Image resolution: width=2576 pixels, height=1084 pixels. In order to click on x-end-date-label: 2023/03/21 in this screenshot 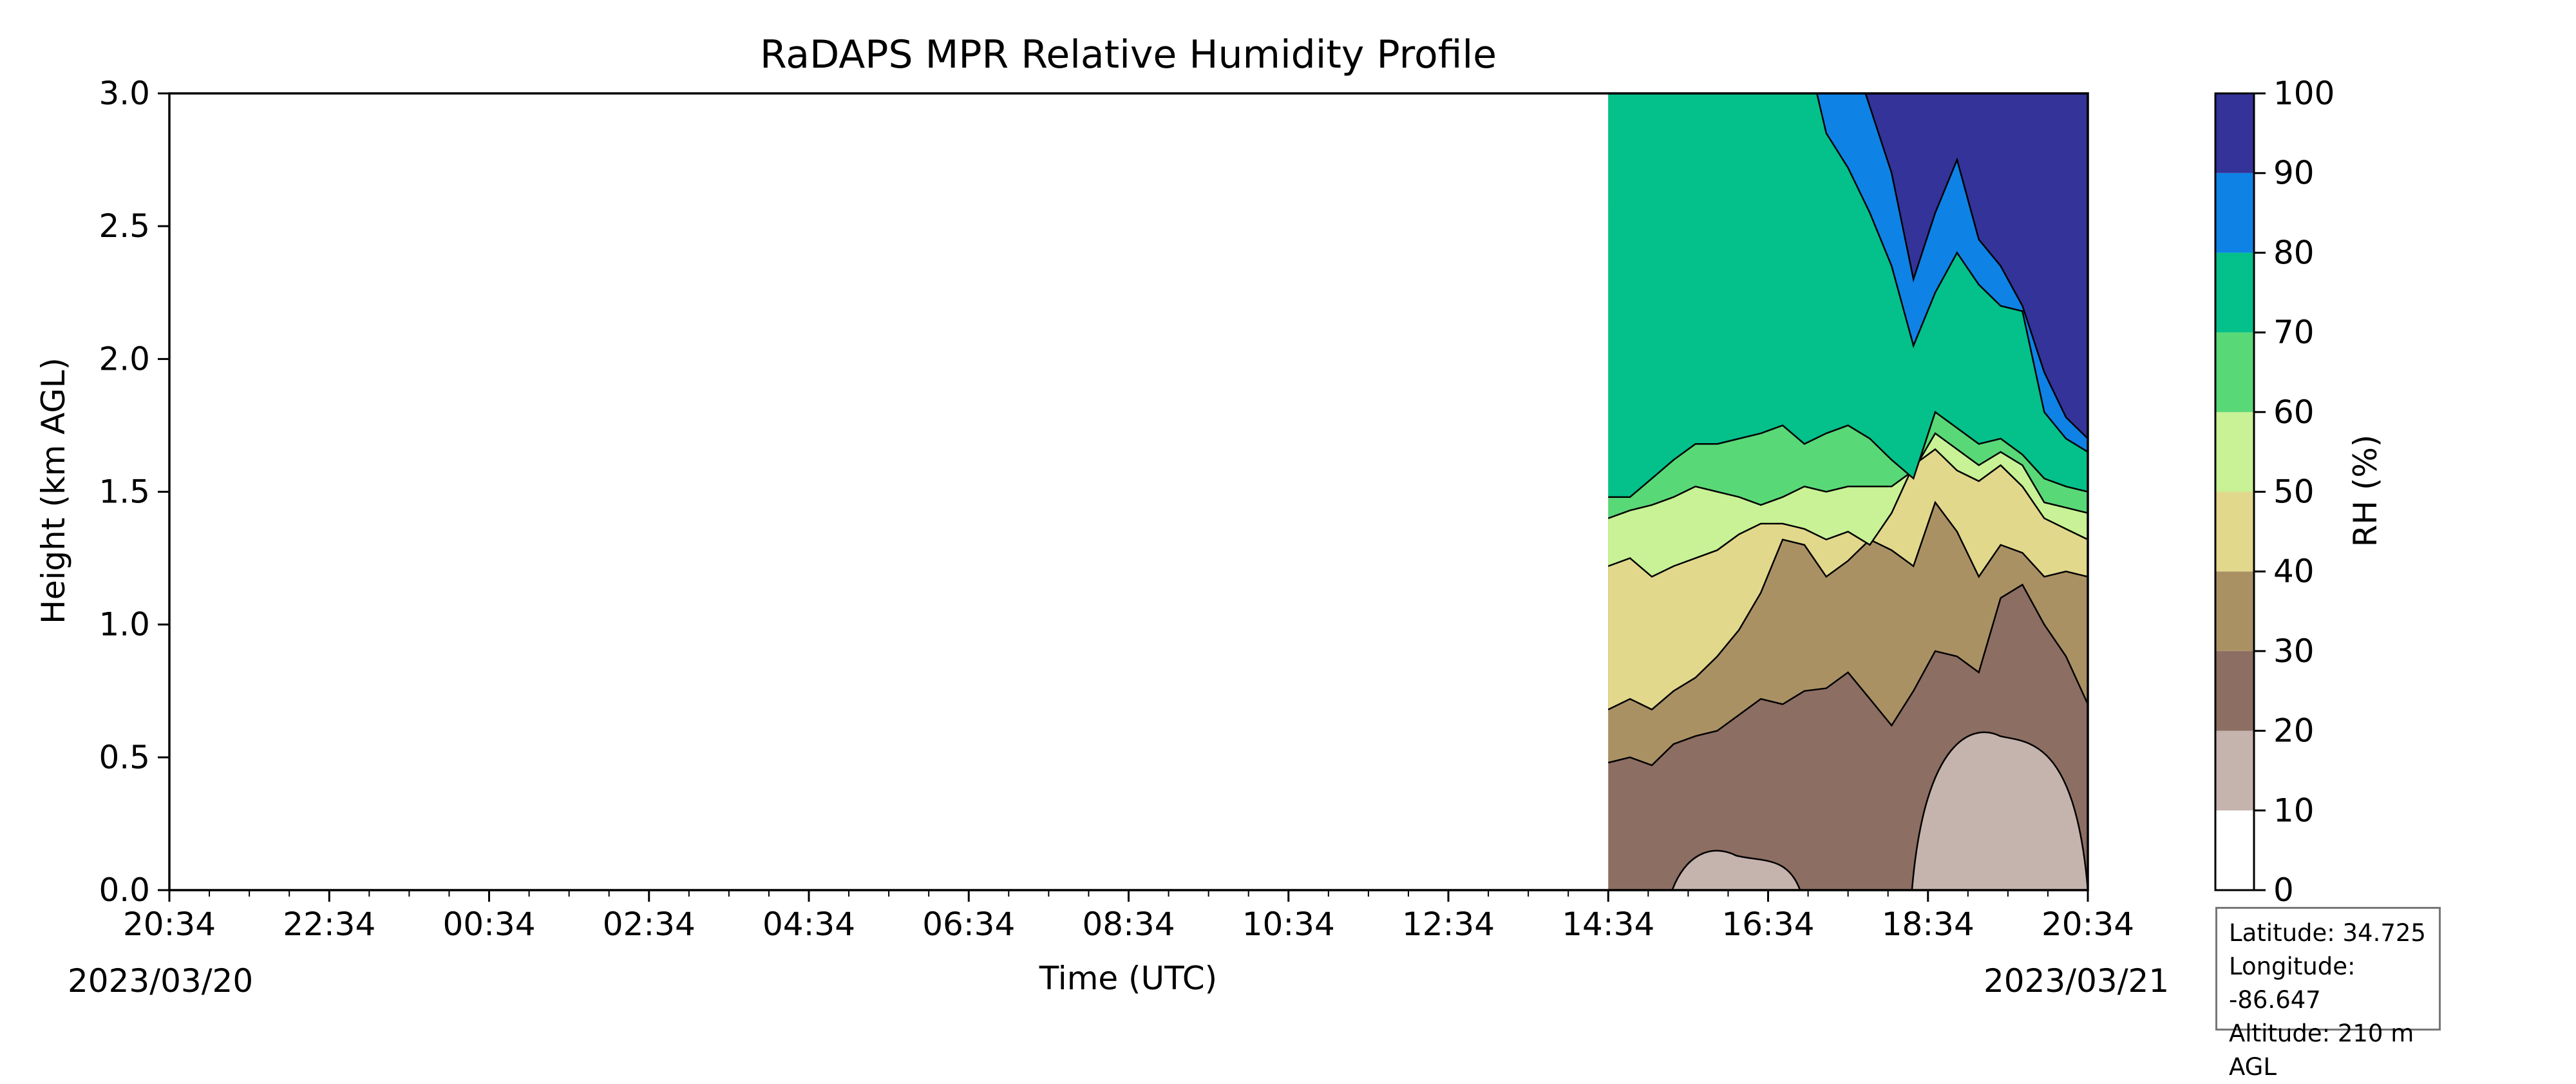, I will do `click(2076, 981)`.